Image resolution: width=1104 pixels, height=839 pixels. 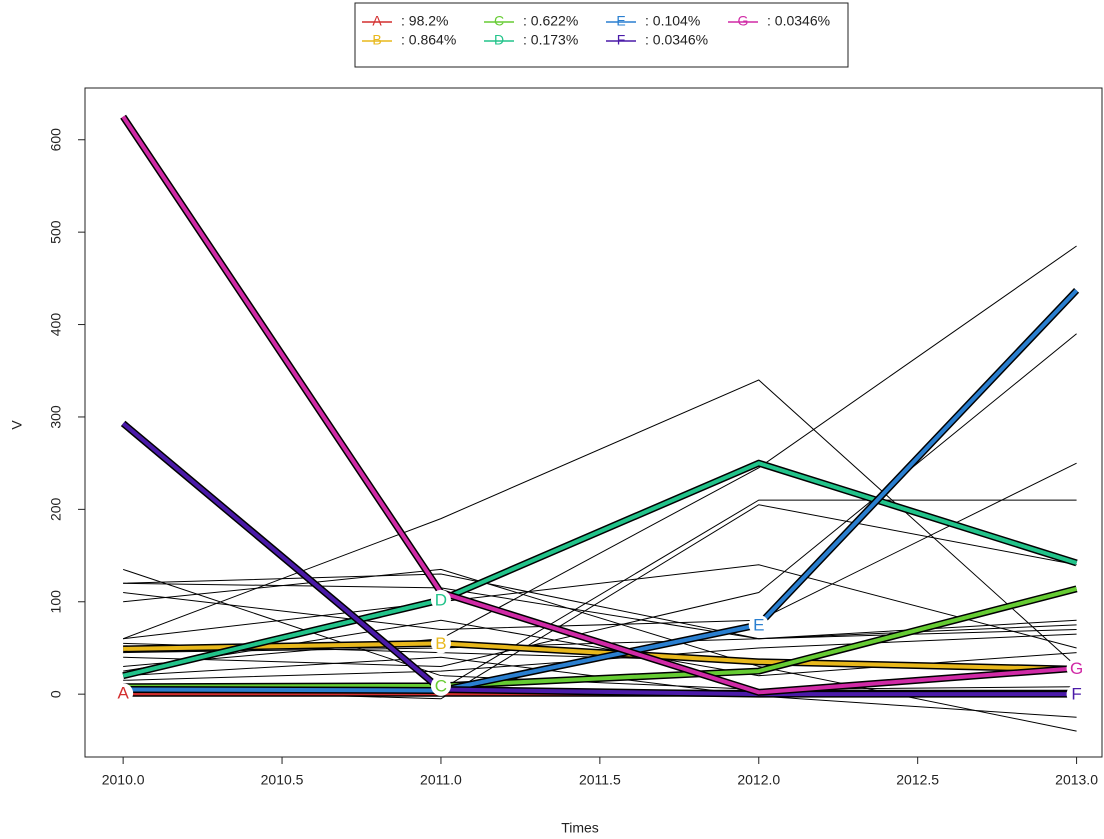 I want to click on series-point-label: D, so click(x=441, y=599).